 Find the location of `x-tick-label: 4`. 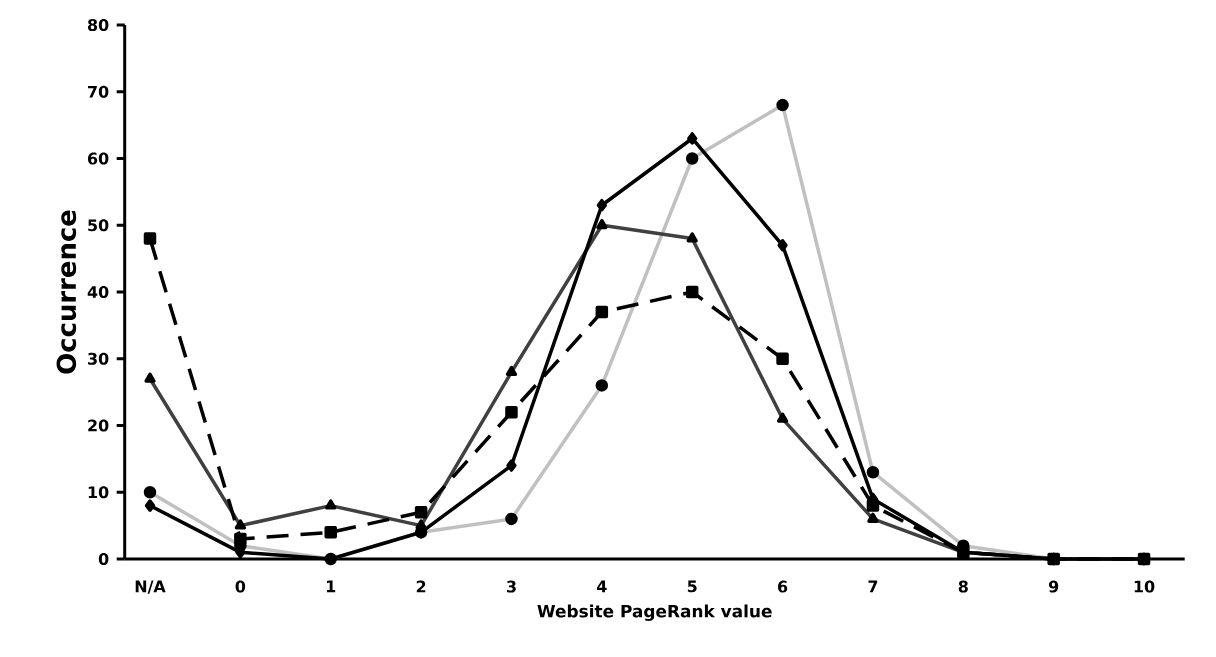

x-tick-label: 4 is located at coordinates (602, 586).